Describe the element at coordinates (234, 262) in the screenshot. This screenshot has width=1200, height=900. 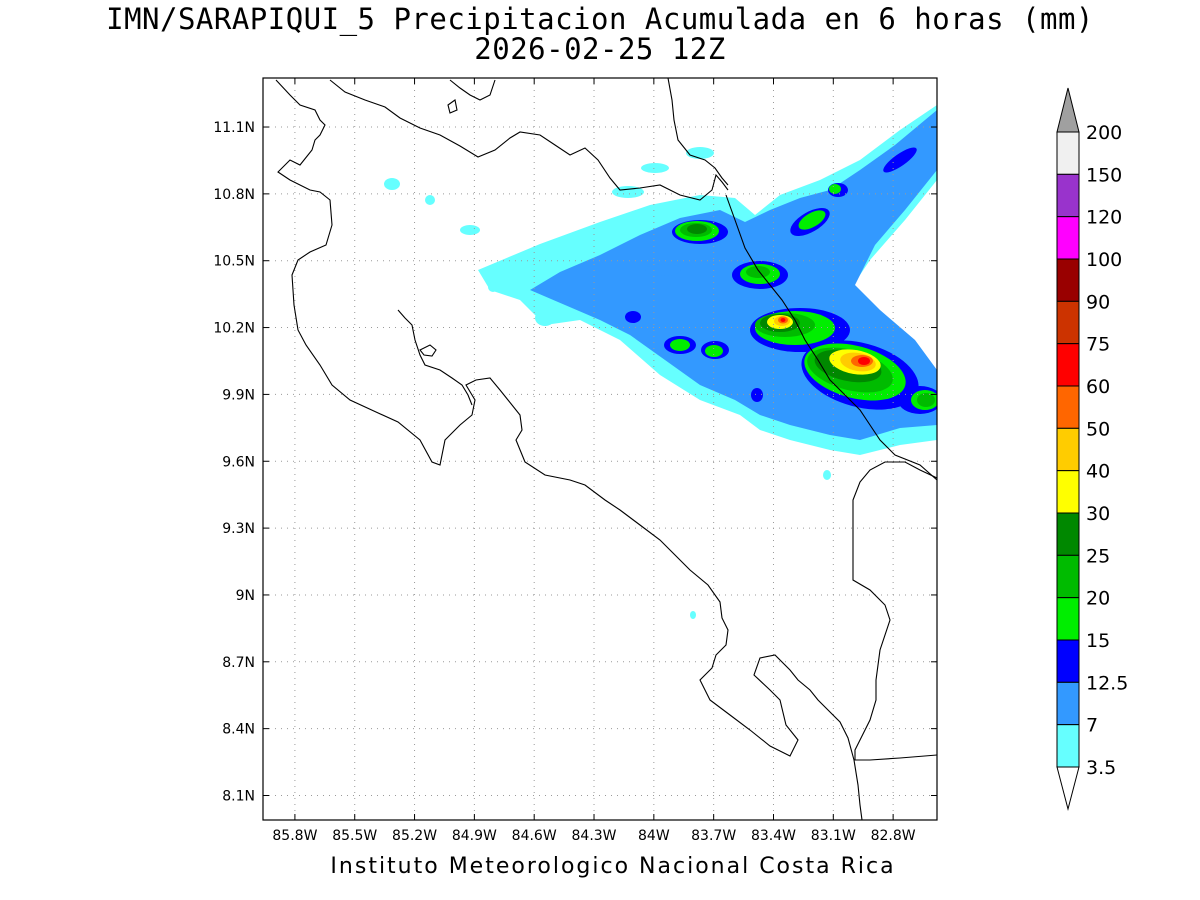
I see `lat-tick-label: 10.5N` at that location.